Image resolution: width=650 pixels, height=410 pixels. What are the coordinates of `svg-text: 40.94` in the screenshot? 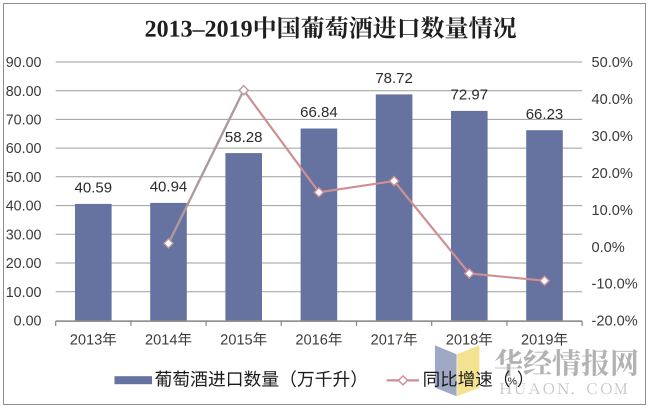 It's located at (169, 187).